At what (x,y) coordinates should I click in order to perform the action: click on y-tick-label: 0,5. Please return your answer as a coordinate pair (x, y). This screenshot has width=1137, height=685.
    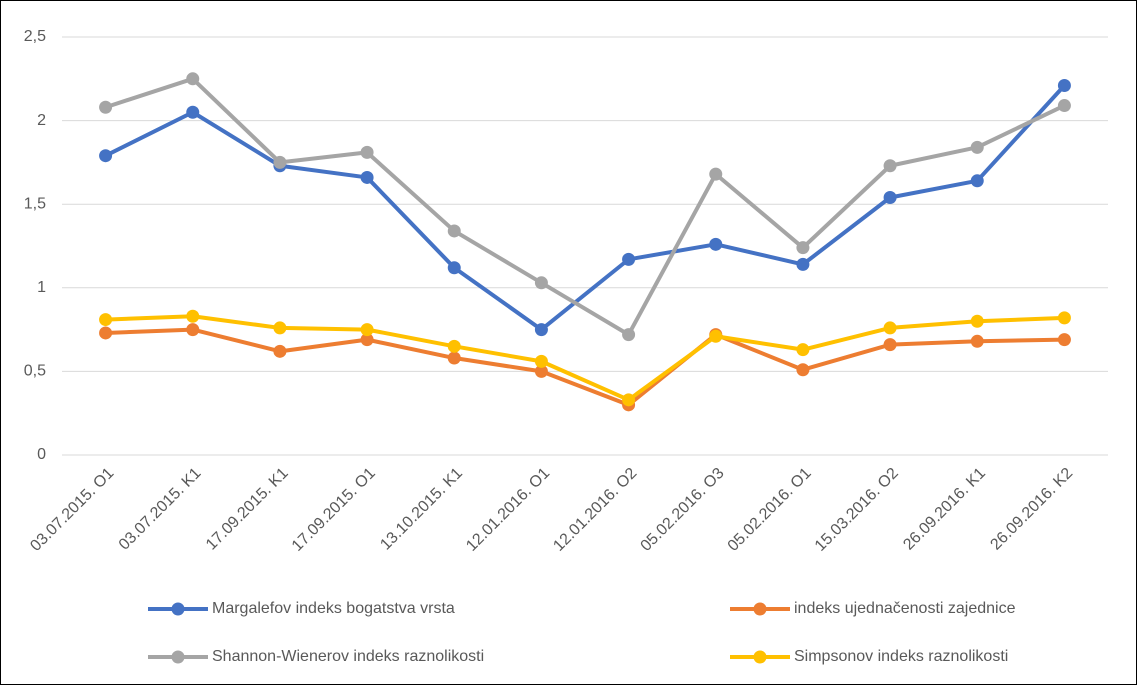
    Looking at the image, I should click on (35, 371).